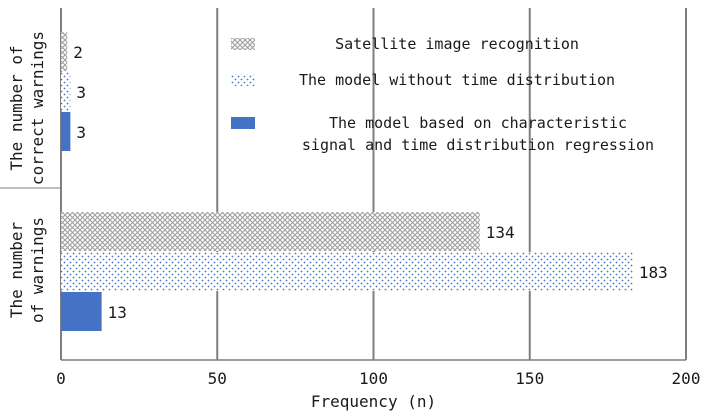 Image resolution: width=706 pixels, height=413 pixels. Describe the element at coordinates (27, 108) in the screenshot. I see `category-label: The number of correct warnings` at that location.